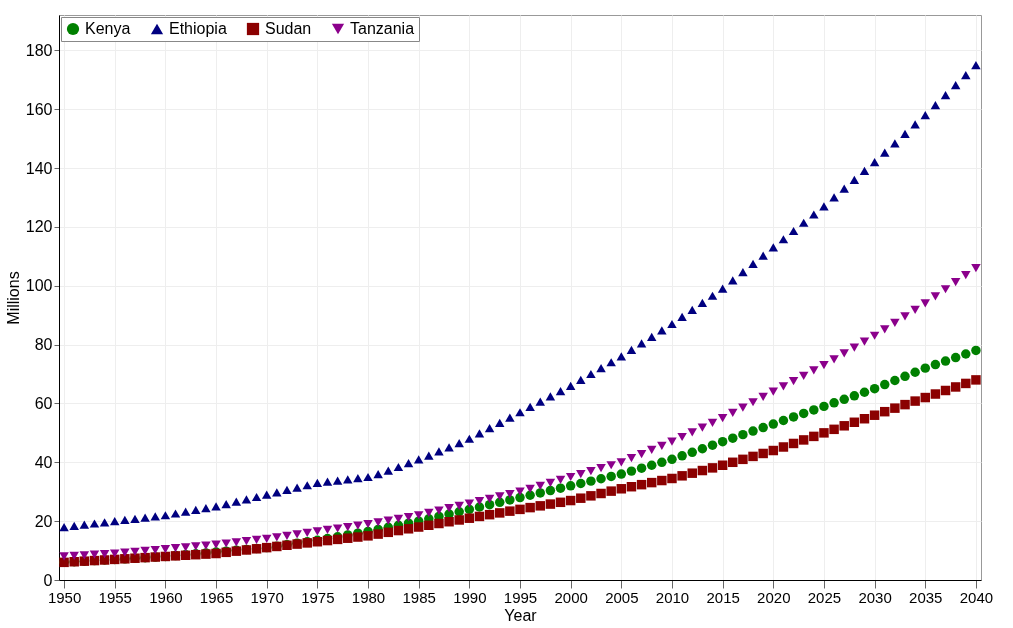 This screenshot has height=628, width=1013. I want to click on x-tick-label: 2025, so click(824, 597).